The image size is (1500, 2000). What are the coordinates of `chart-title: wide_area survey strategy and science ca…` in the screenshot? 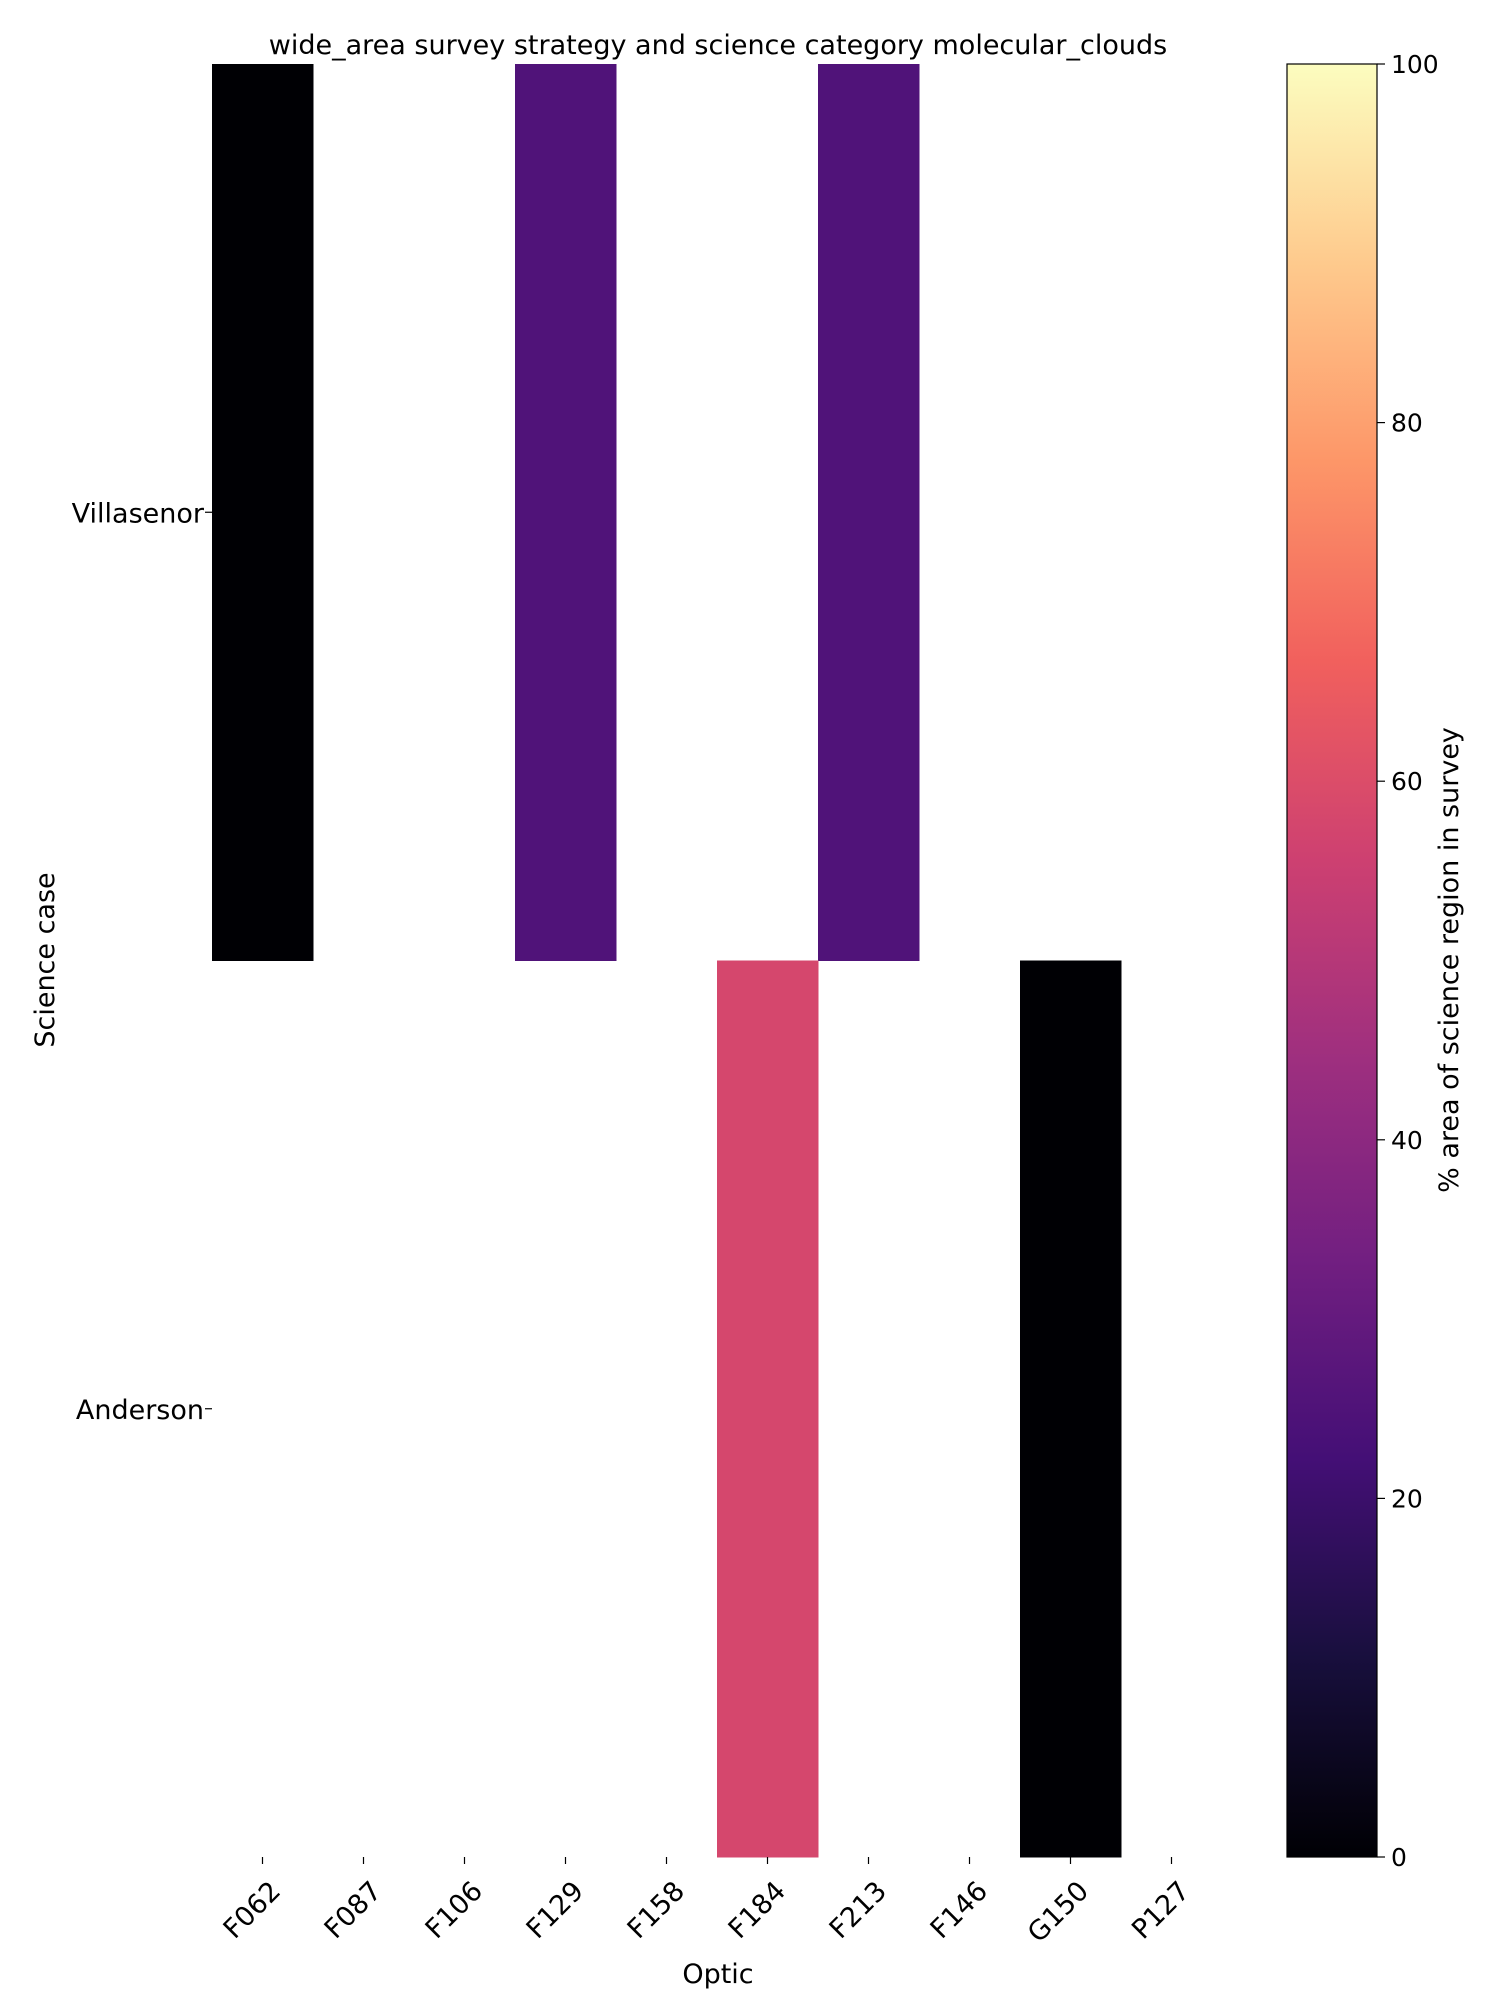 It's located at (718, 45).